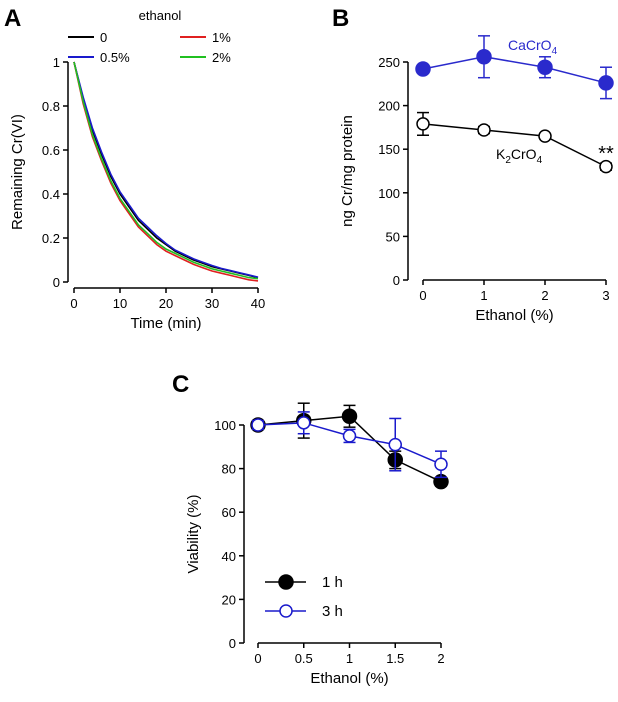 The width and height of the screenshot is (618, 702). Describe the element at coordinates (395, 658) in the screenshot. I see `x-tick-label: 1.5` at that location.